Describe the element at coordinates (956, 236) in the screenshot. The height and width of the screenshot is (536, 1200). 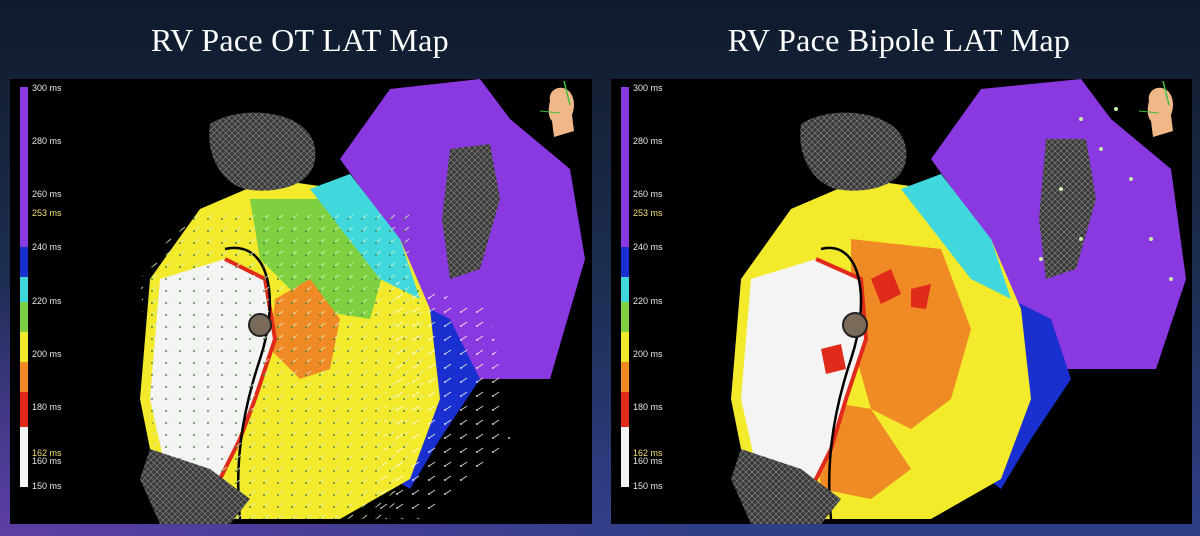
I see `cyan-zone` at that location.